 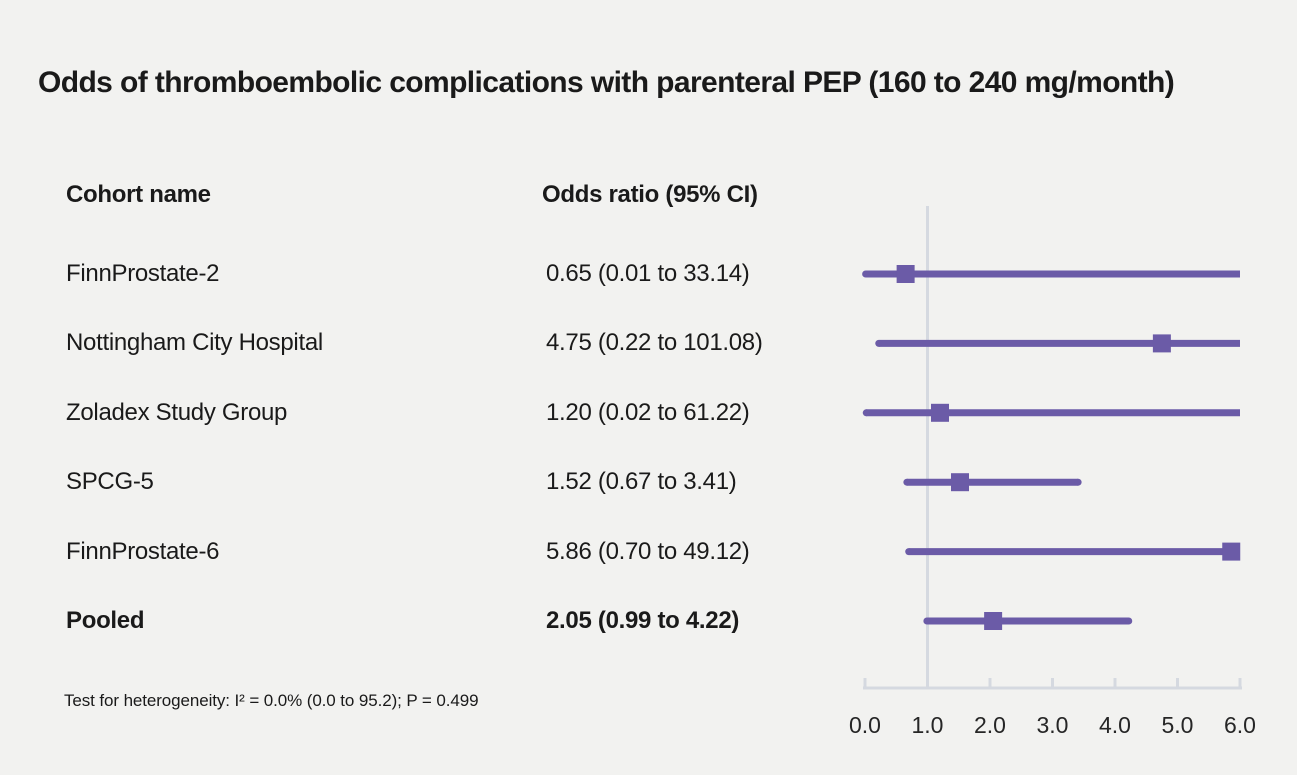 I want to click on x-tick-label: 1.0, so click(x=928, y=725).